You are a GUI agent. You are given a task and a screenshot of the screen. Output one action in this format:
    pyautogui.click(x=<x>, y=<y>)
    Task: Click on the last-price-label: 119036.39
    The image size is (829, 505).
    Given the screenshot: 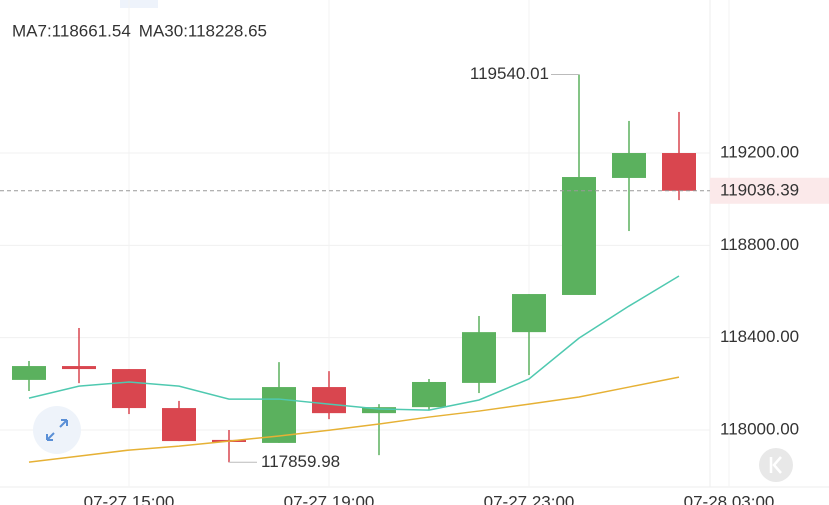 What is the action you would take?
    pyautogui.click(x=759, y=189)
    